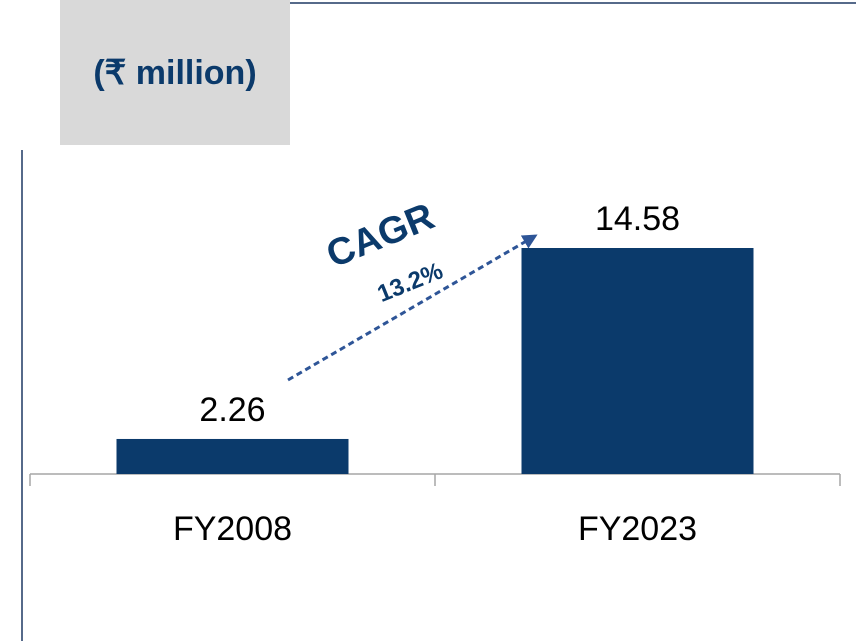 This screenshot has height=641, width=856. What do you see at coordinates (637, 529) in the screenshot?
I see `x-tick-label: FY2023` at bounding box center [637, 529].